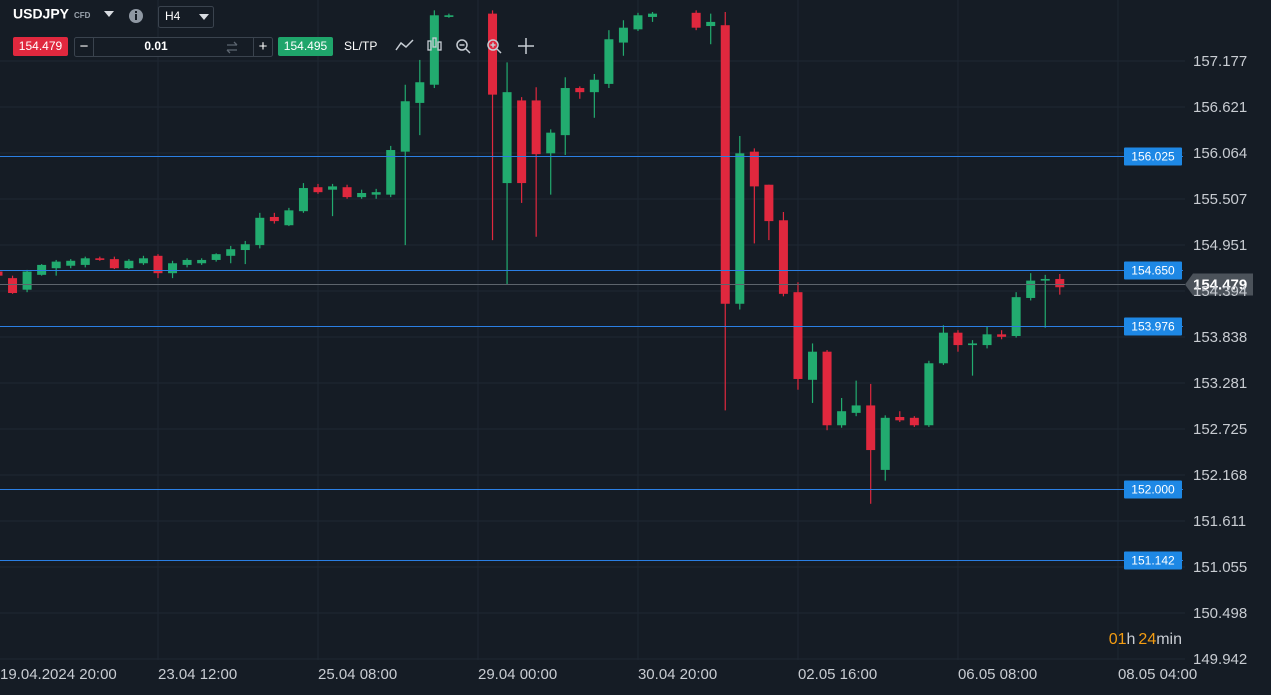  I want to click on x-tick-label: 06.05 08:00, so click(997, 674).